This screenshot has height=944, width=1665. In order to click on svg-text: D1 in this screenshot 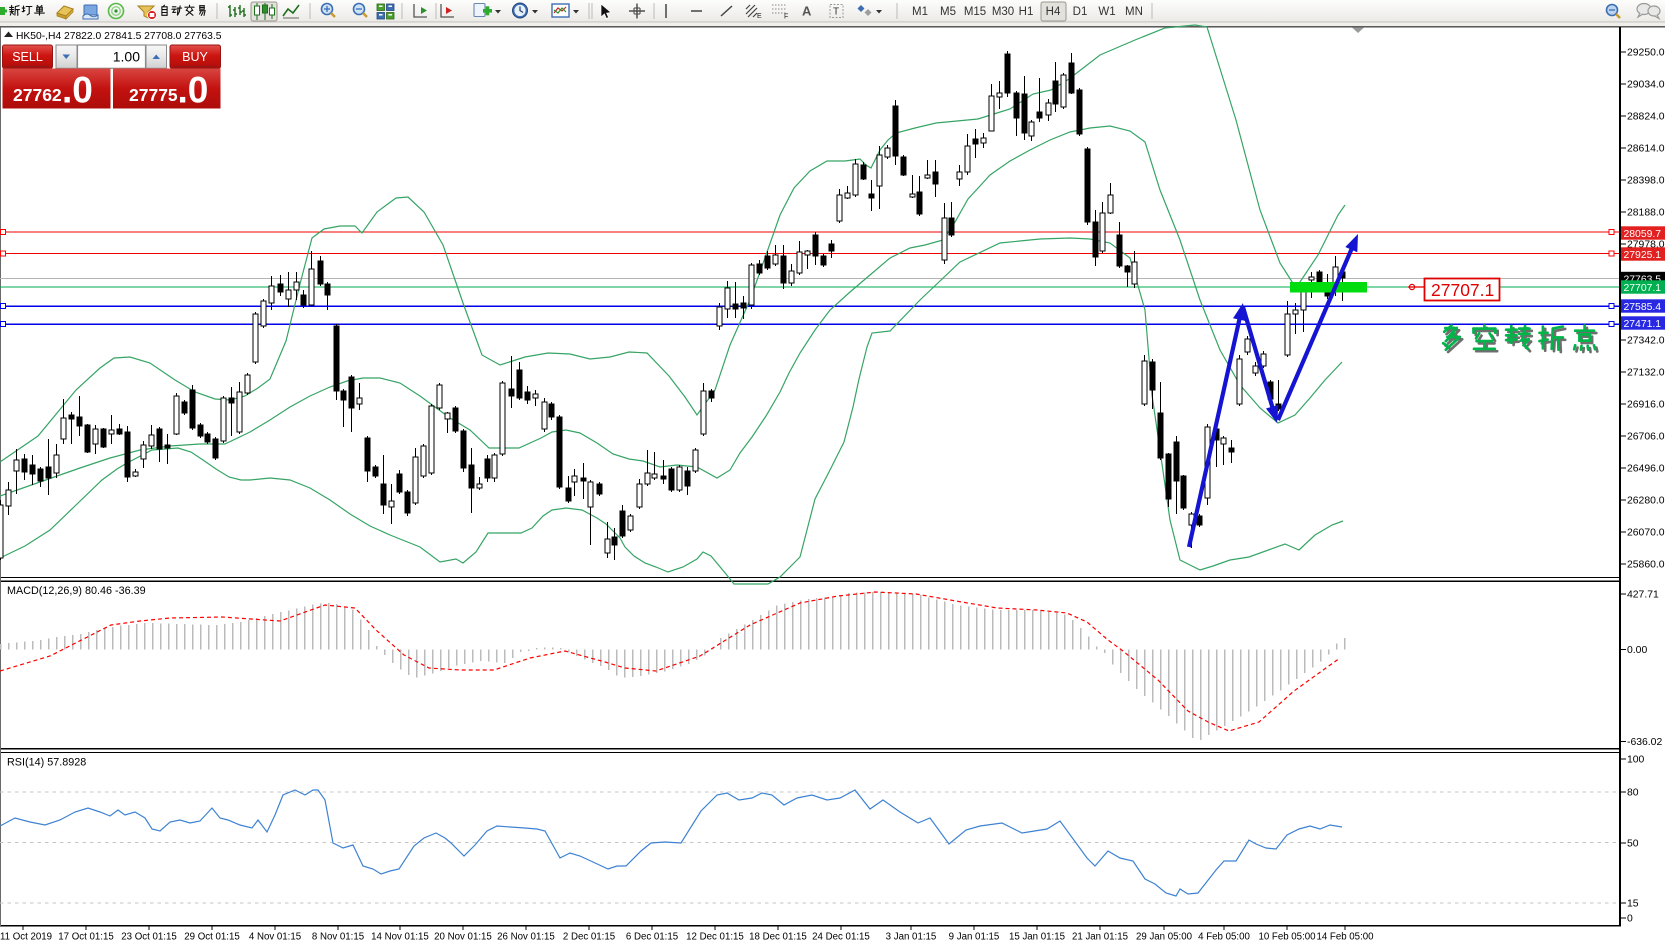, I will do `click(1080, 12)`.